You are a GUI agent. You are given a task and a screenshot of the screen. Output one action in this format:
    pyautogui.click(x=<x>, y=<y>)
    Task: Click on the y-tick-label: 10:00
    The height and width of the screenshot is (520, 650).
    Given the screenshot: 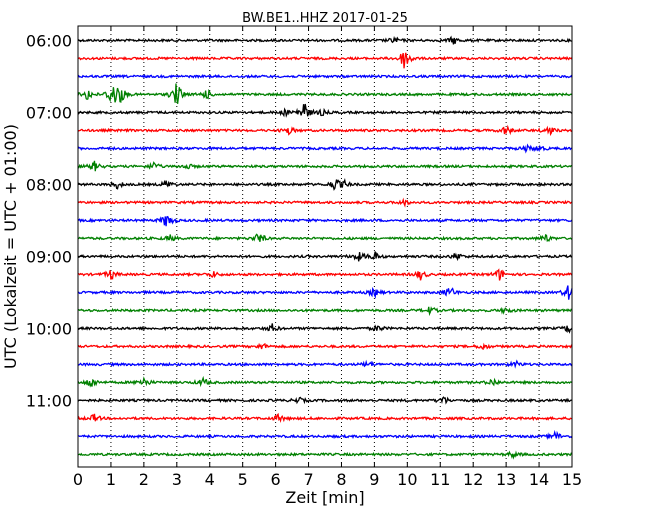 What is the action you would take?
    pyautogui.click(x=49, y=328)
    